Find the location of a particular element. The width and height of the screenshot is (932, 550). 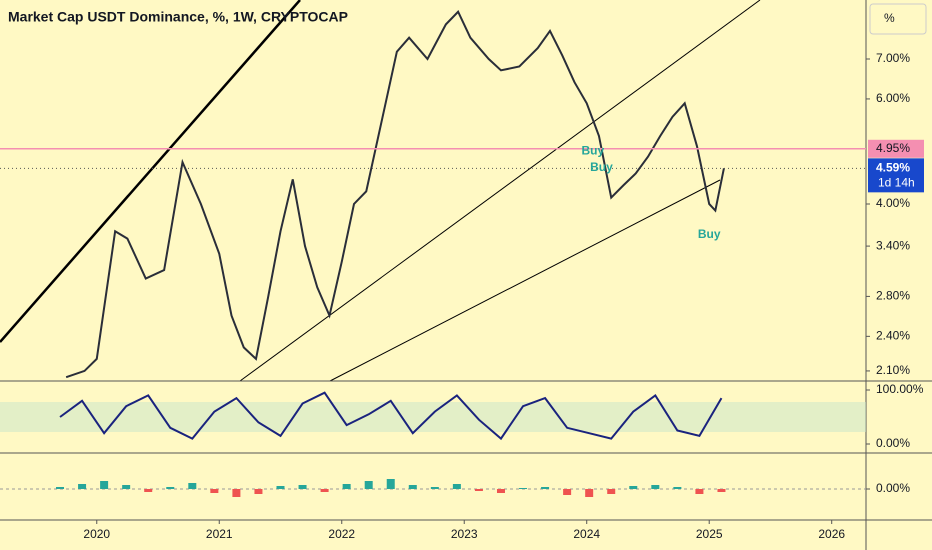

y-tick-label: 2.10% is located at coordinates (893, 370).